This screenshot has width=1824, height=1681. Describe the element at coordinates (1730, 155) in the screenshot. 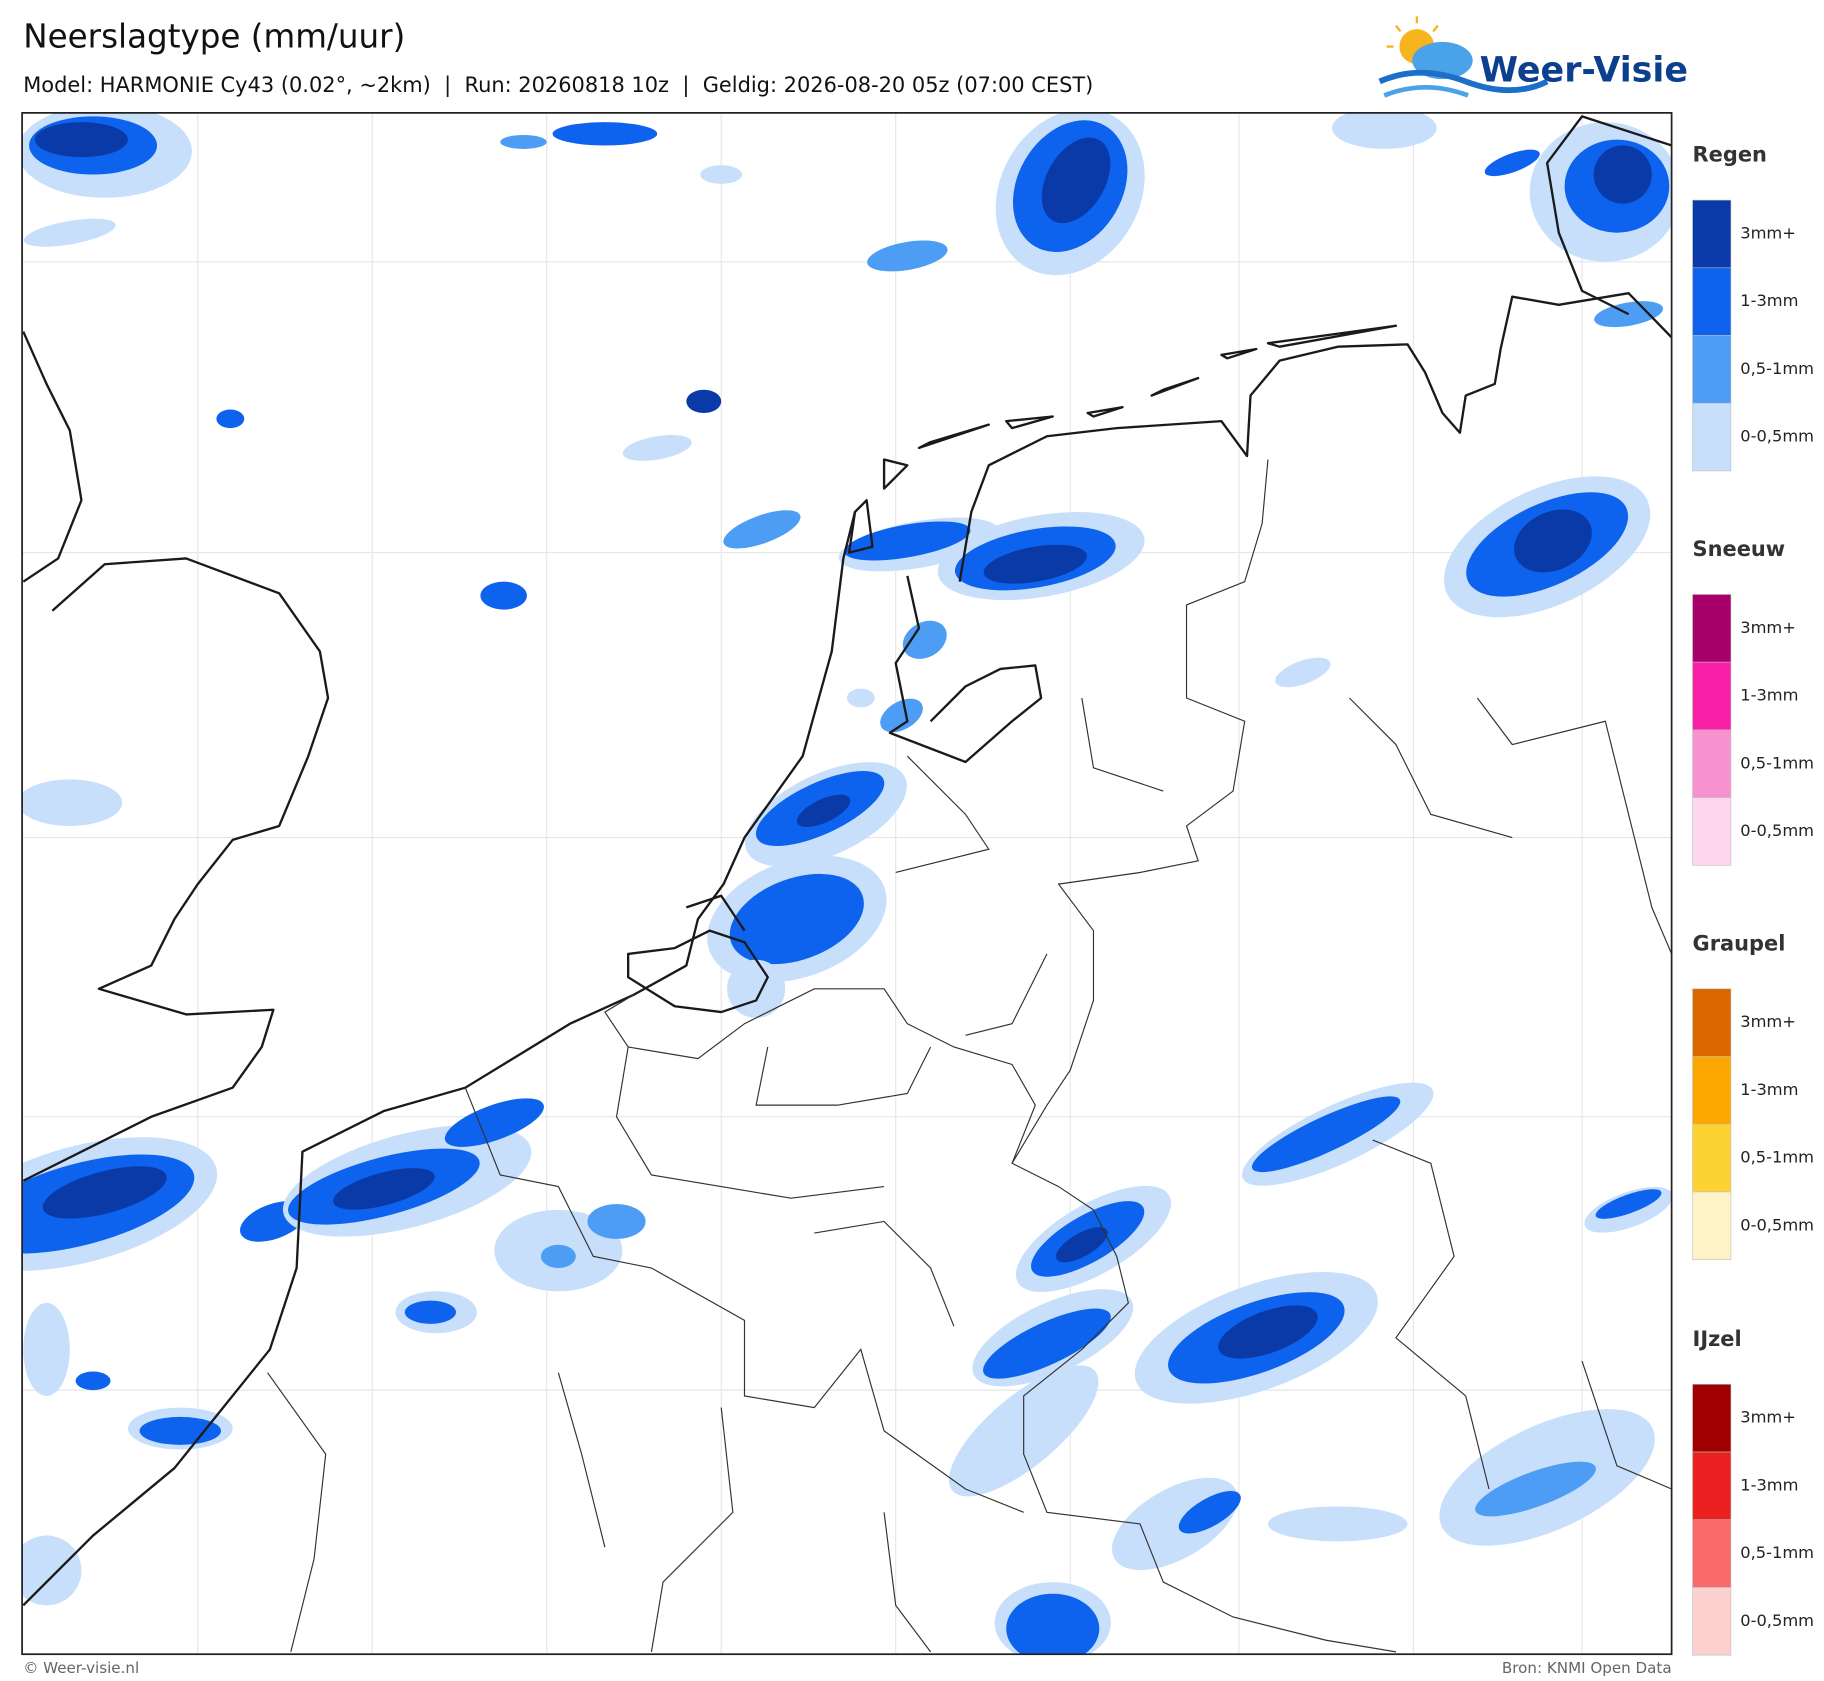

I see `legend-title: Regen` at that location.